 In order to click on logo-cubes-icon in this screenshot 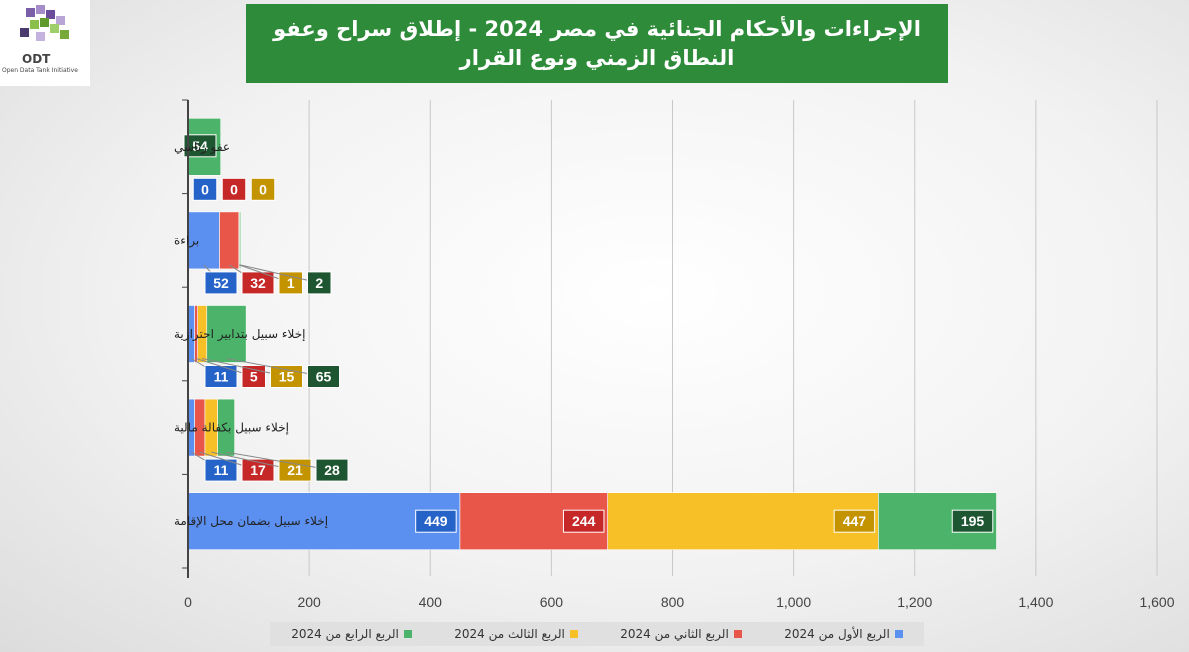, I will do `click(44, 23)`.